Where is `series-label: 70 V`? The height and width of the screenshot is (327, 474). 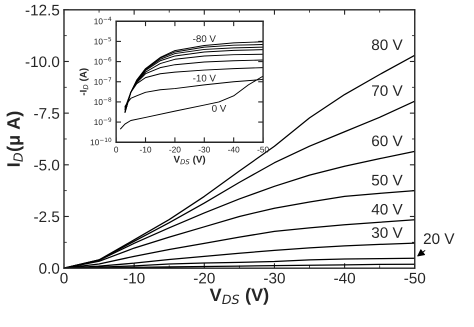
series-label: 70 V is located at coordinates (387, 90).